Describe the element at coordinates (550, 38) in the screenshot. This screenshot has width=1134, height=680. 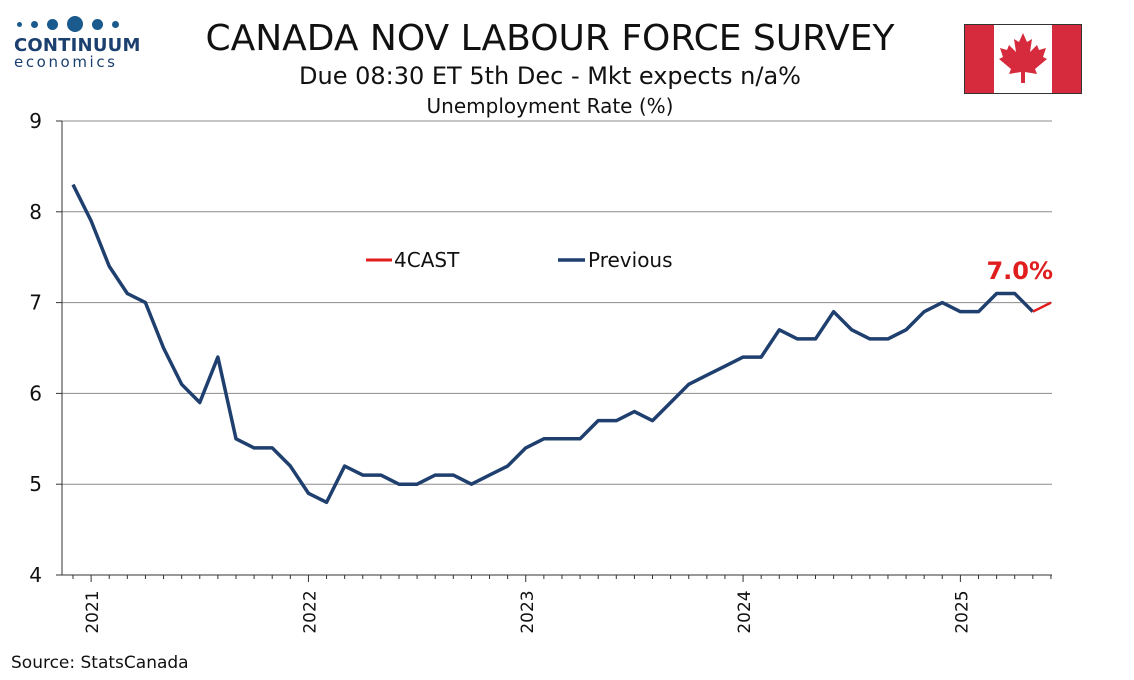
I see `page-title: CANADA NOV LABOUR FORCE SURVEY` at that location.